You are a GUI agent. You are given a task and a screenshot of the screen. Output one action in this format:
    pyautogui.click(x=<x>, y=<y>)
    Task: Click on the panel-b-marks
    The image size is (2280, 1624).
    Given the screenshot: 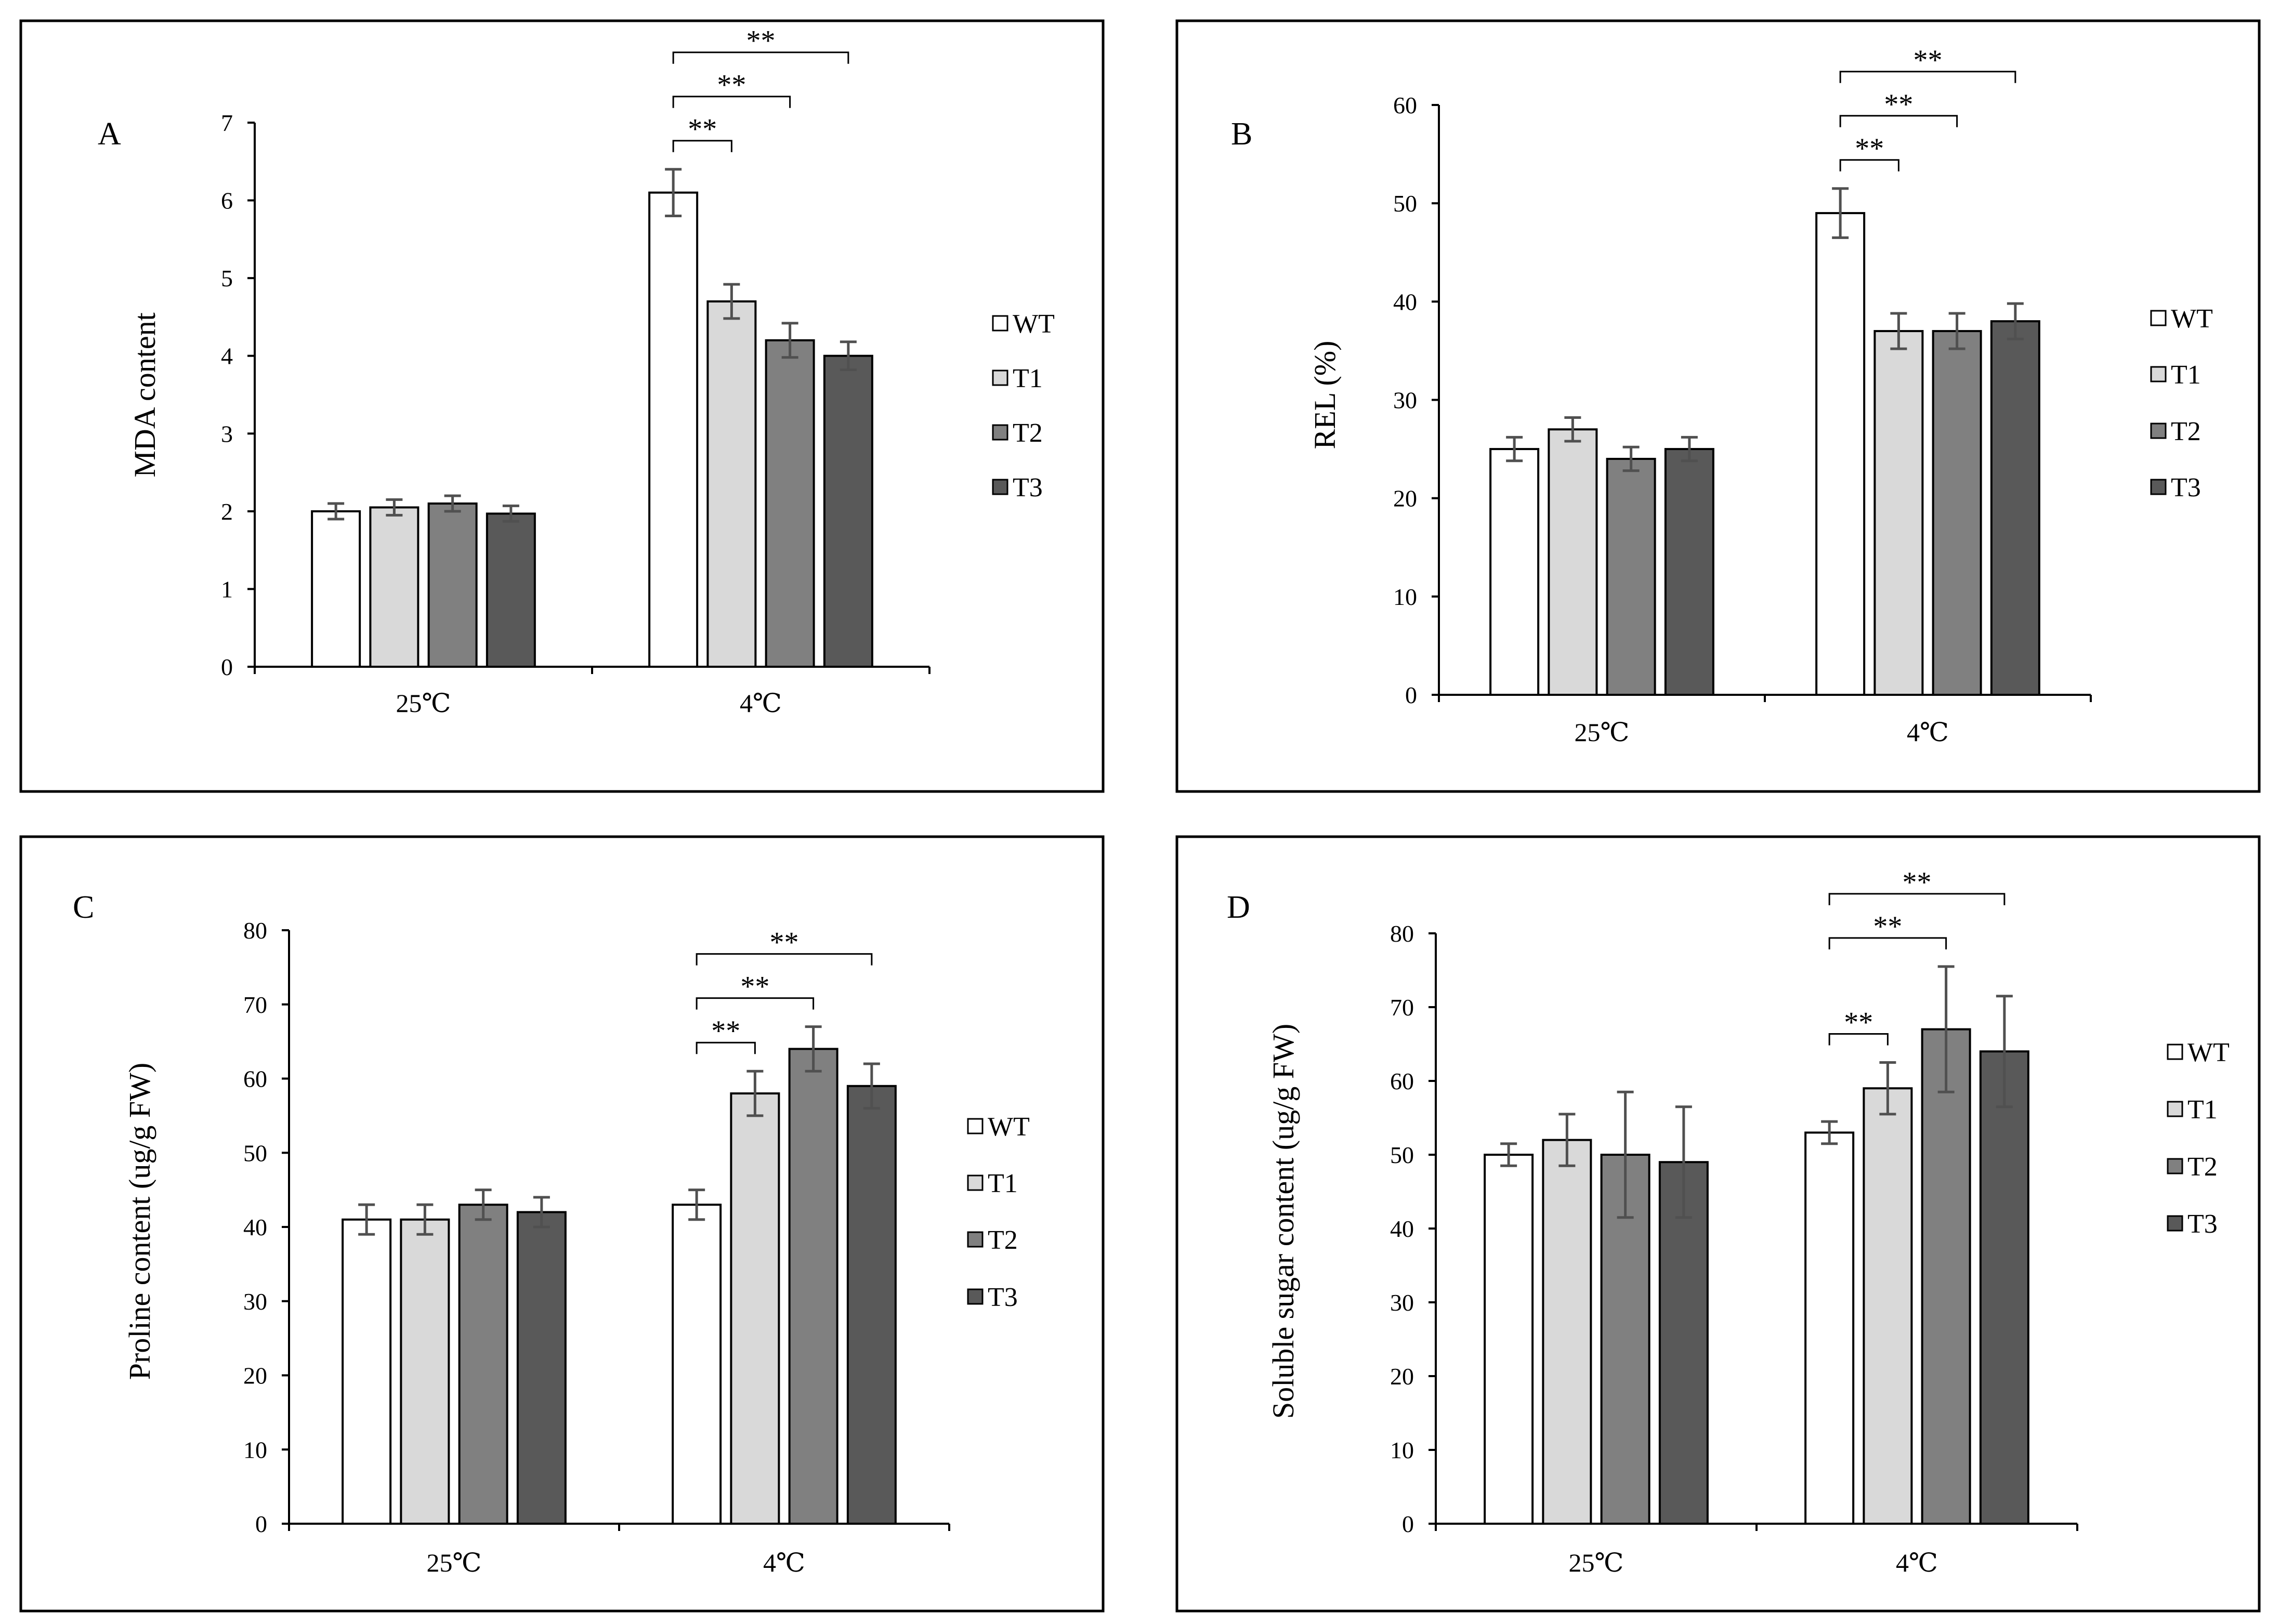 What is the action you would take?
    pyautogui.click(x=1765, y=441)
    